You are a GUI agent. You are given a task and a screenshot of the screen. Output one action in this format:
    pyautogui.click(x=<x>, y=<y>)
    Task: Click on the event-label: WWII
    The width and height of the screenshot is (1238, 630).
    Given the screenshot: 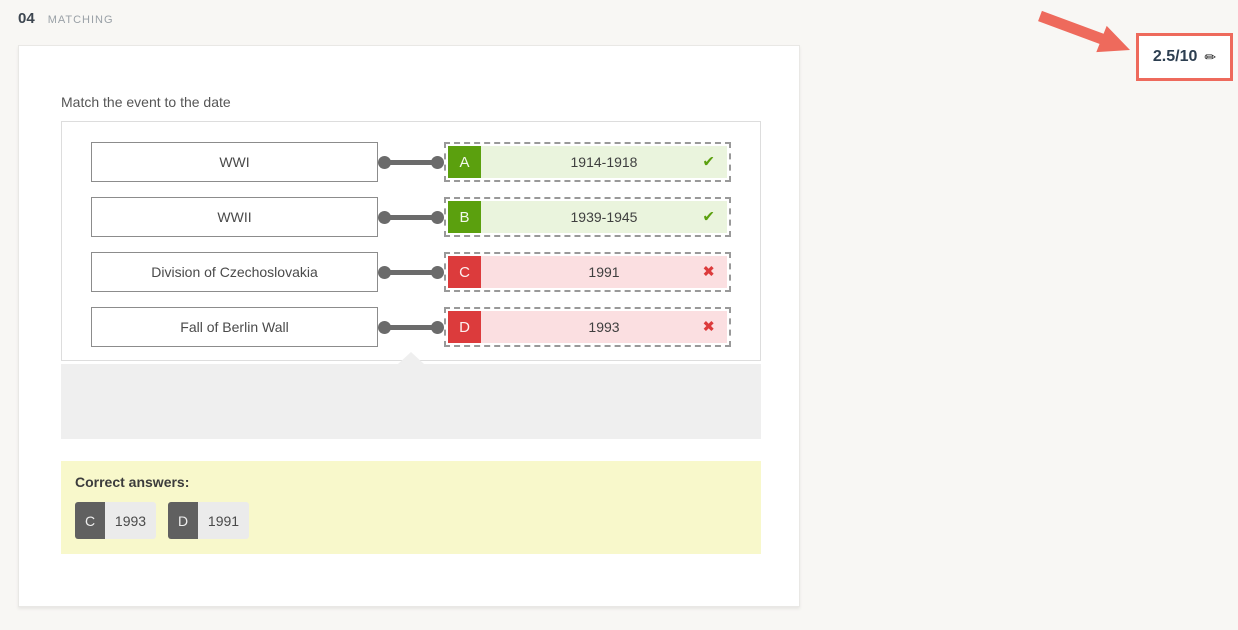 What is the action you would take?
    pyautogui.click(x=234, y=217)
    